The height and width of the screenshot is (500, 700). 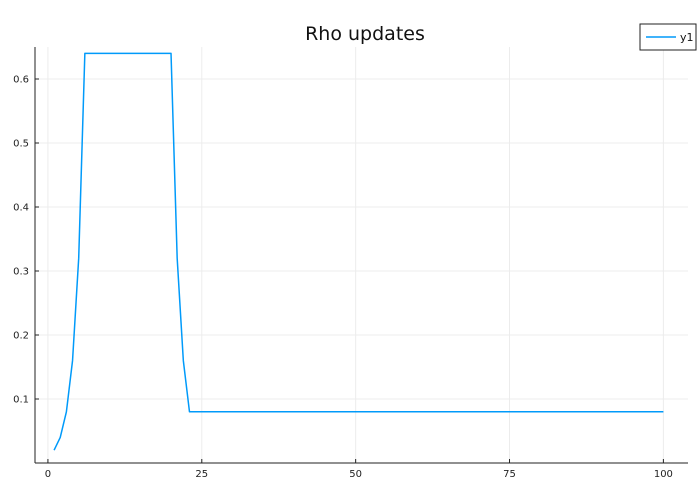 I want to click on y-tick-label: 0.2, so click(x=21, y=336).